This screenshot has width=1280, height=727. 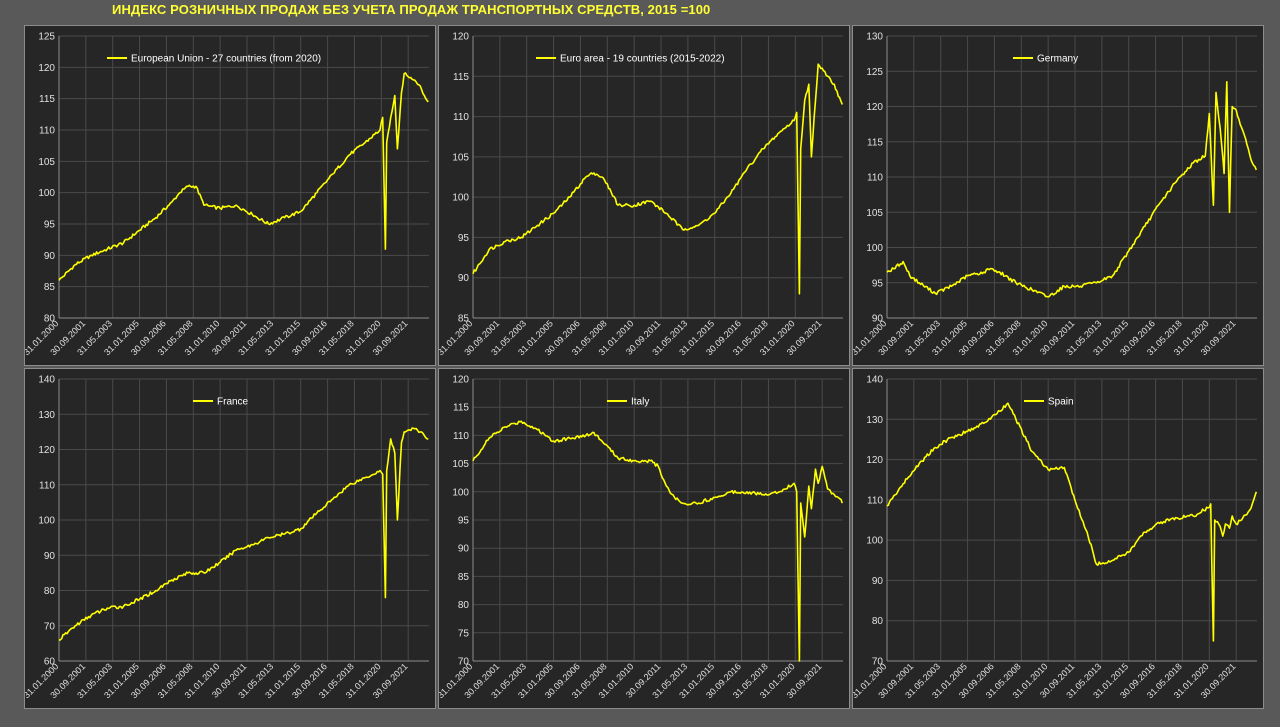 I want to click on legend: Euro area - 19 countries (2015-2022), so click(x=630, y=59).